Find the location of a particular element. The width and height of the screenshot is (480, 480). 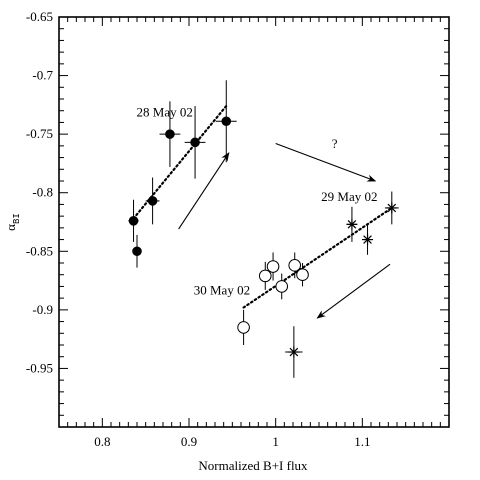

y-axis-title-symbol: α is located at coordinates (10, 227).